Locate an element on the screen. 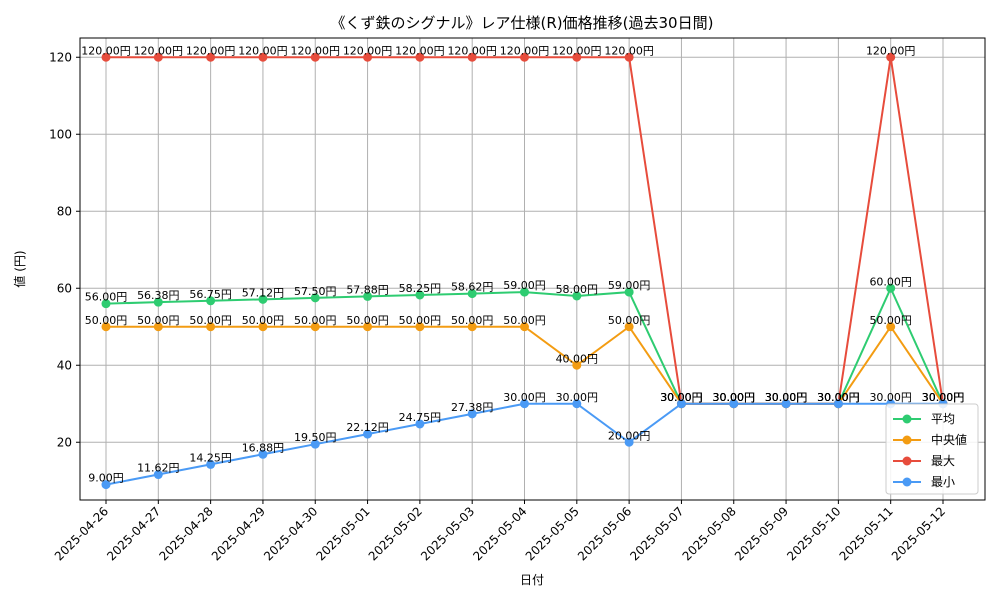 The image size is (1000, 600). x-tick-label: 2025-05-09 is located at coordinates (761, 533).